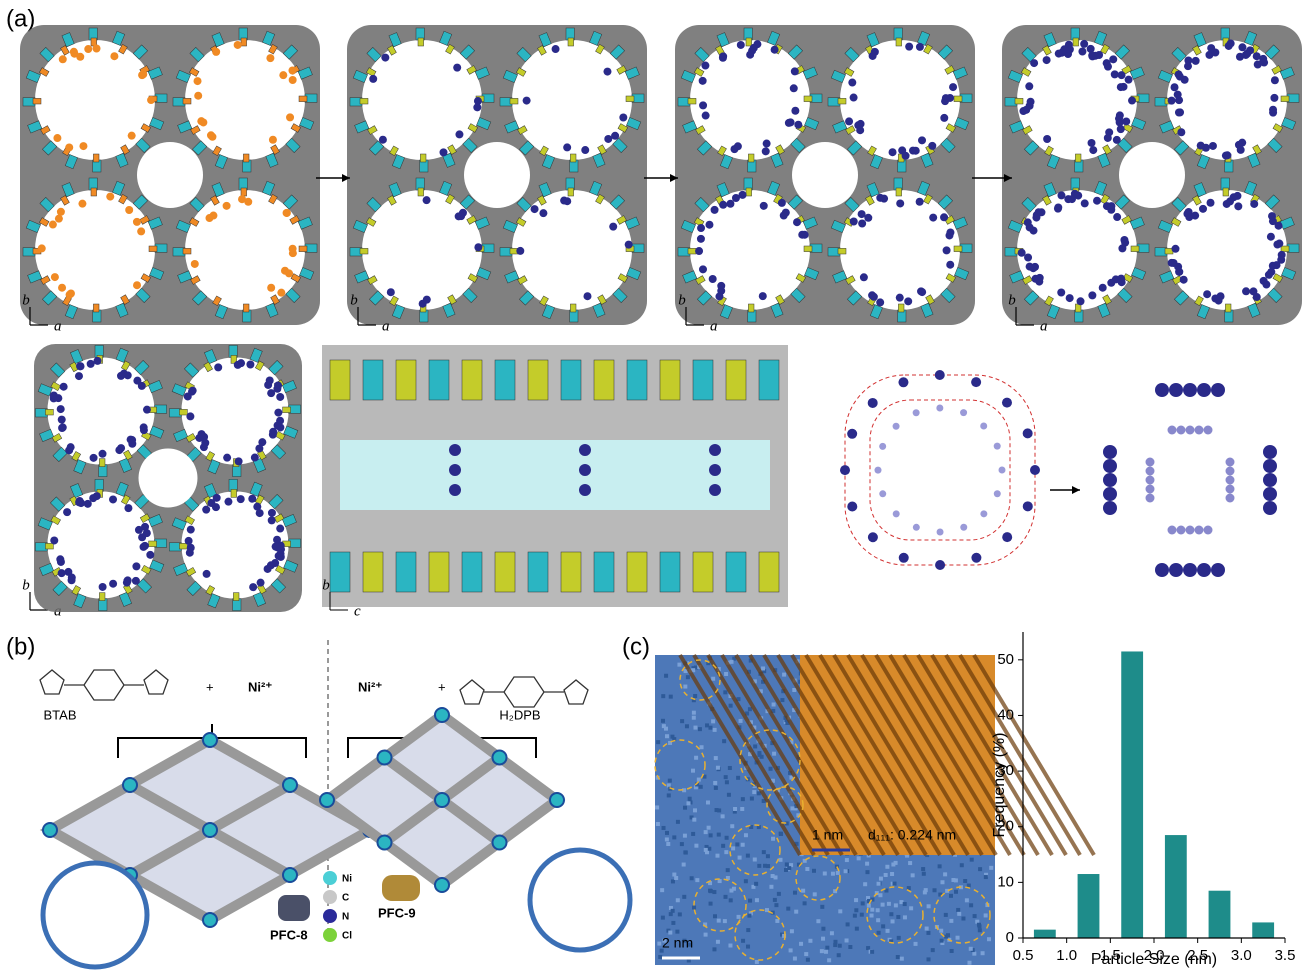 This screenshot has width=1315, height=970. Describe the element at coordinates (330, 897) in the screenshot. I see `legend-swatch` at that location.